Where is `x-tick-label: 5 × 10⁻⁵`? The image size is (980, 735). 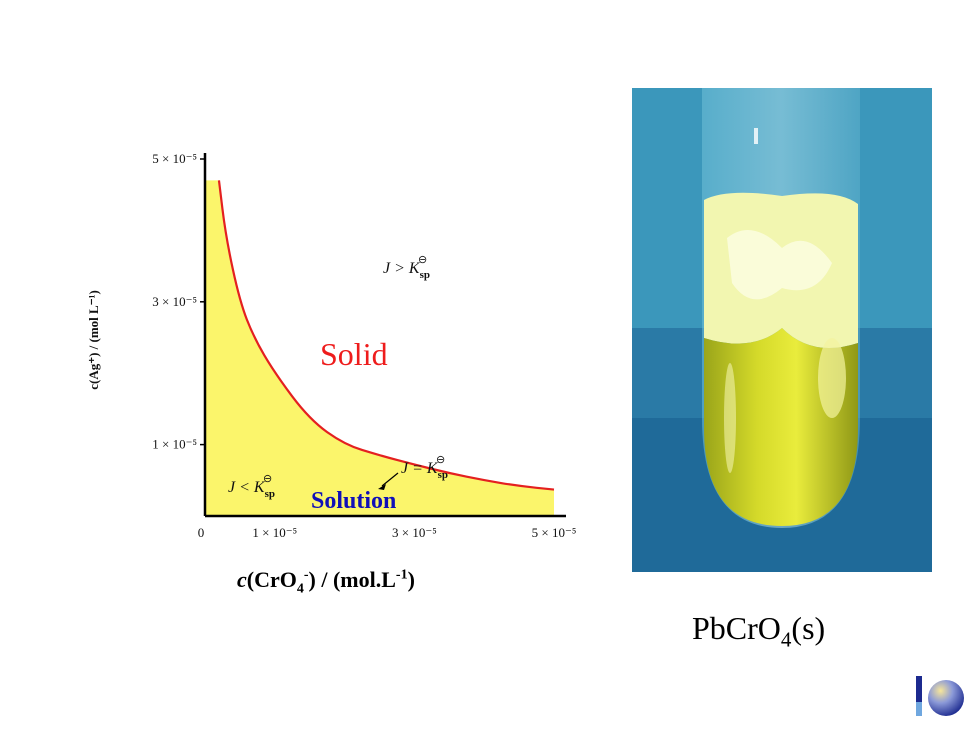 x-tick-label: 5 × 10⁻⁵ is located at coordinates (554, 532).